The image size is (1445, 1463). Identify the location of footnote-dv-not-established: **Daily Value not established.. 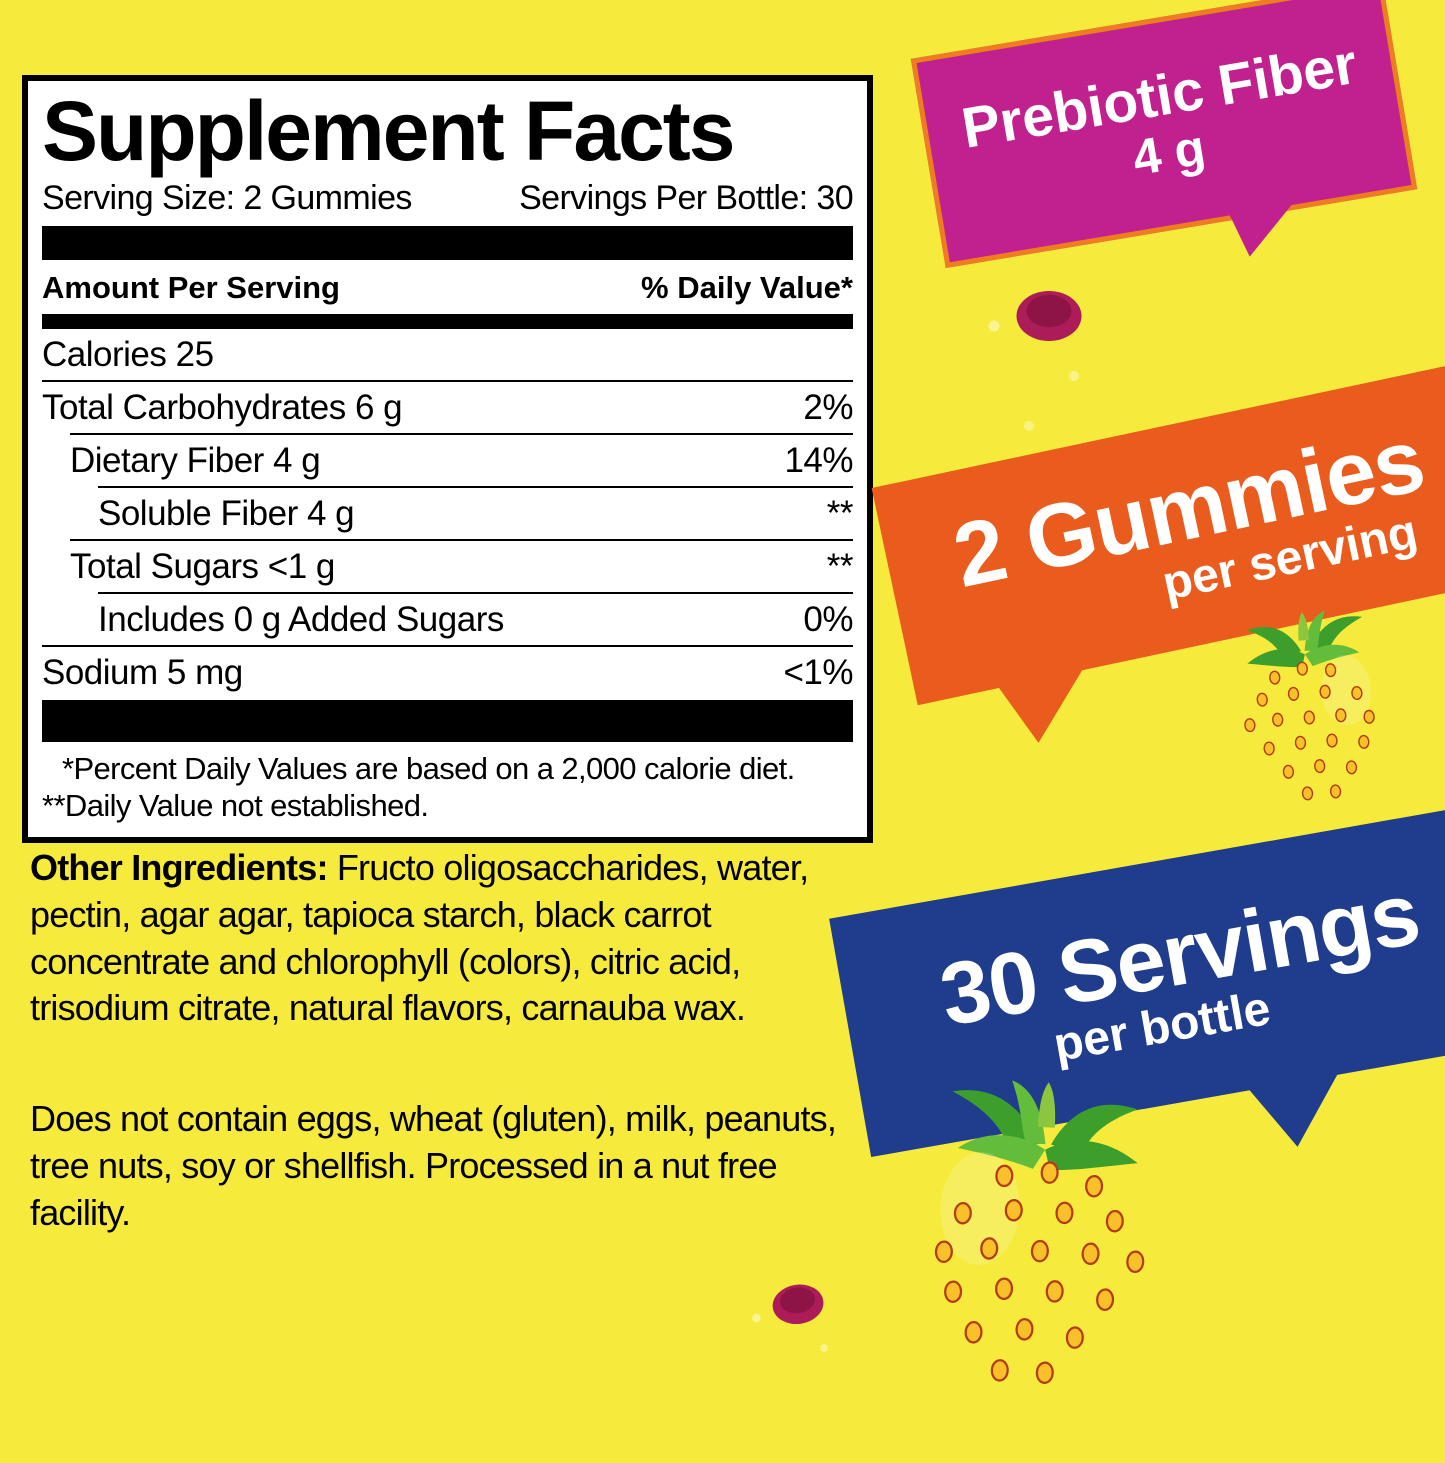
(235, 806).